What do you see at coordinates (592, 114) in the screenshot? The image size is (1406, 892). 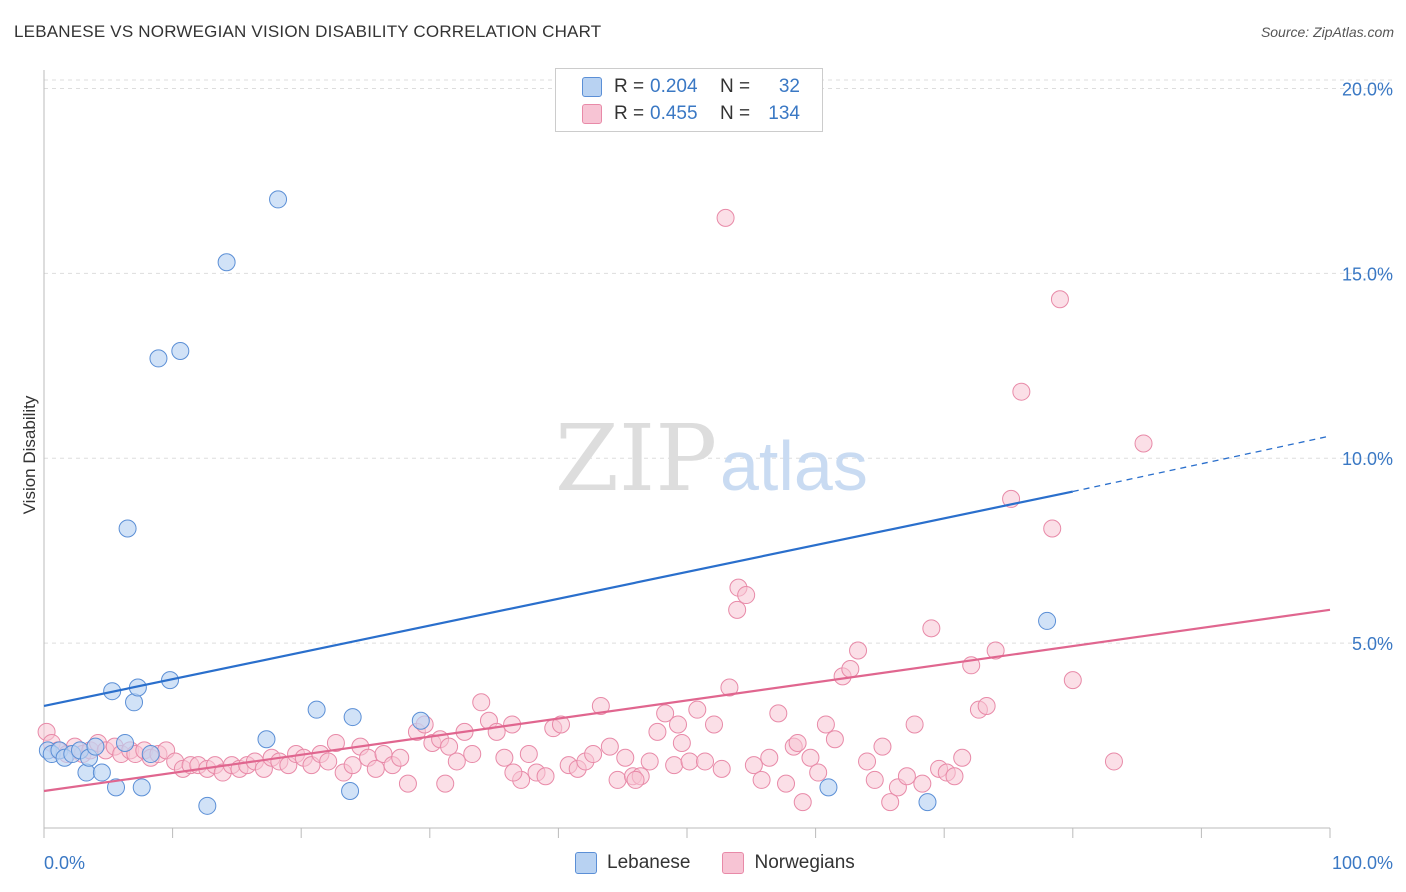 I see `legend-swatch-pink` at bounding box center [592, 114].